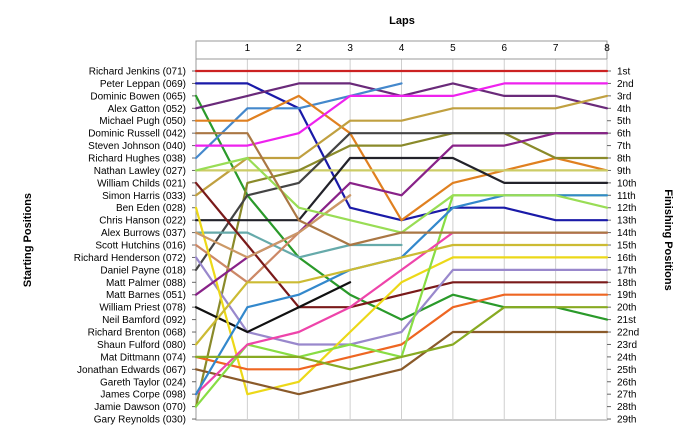 The height and width of the screenshot is (435, 700). Describe the element at coordinates (626, 208) in the screenshot. I see `finishing-position-label: 12th` at that location.